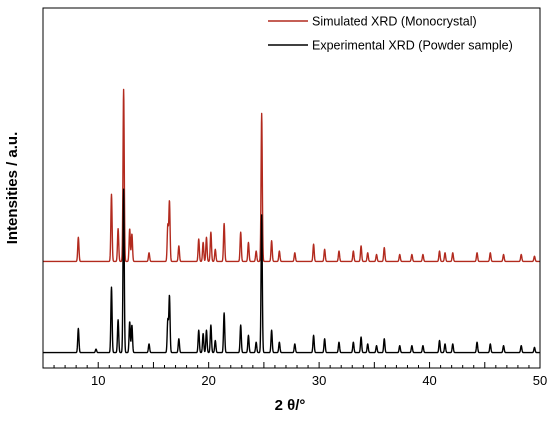  Describe the element at coordinates (412, 46) in the screenshot. I see `legend-label-experimental: Experimental XRD (Powder sample)` at that location.